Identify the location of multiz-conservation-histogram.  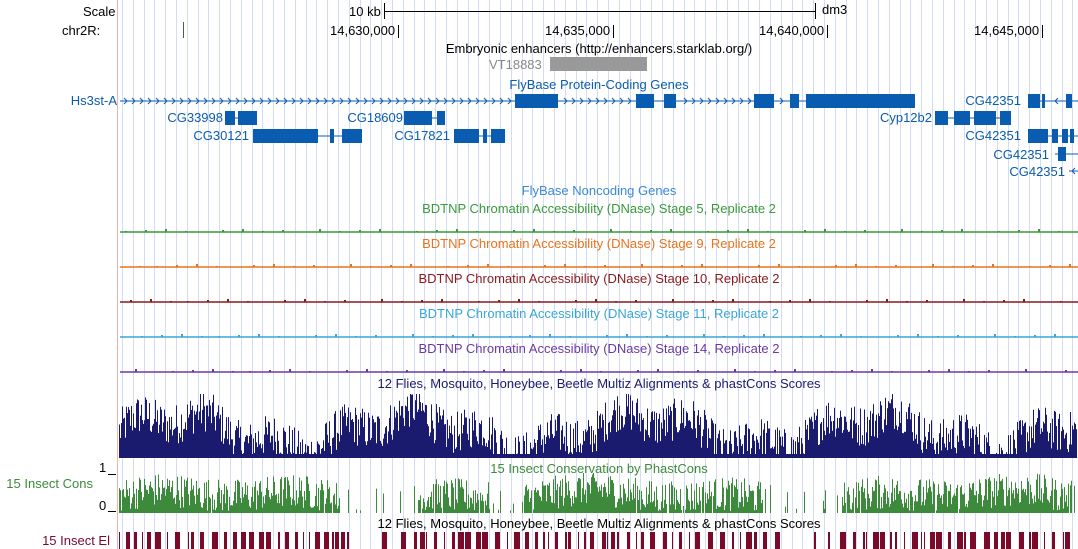
(598, 425).